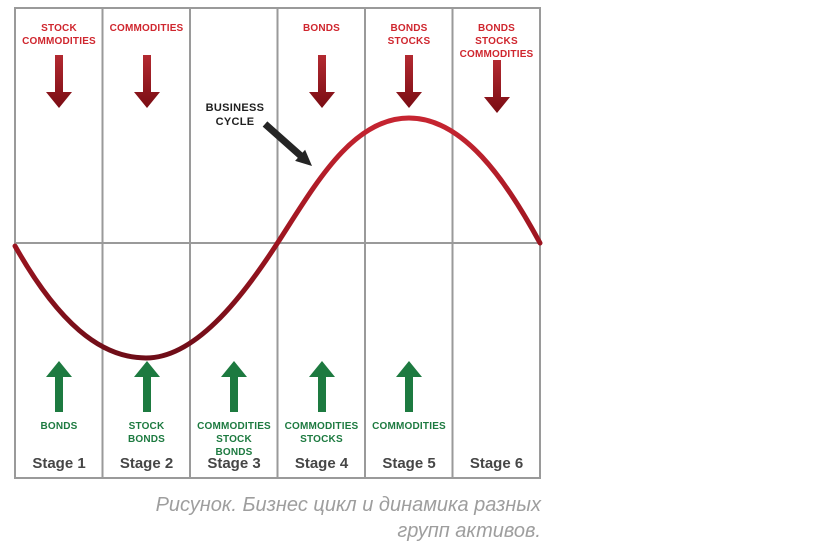 The width and height of the screenshot is (819, 552). What do you see at coordinates (321, 463) in the screenshot?
I see `stage-label: Stage 4` at bounding box center [321, 463].